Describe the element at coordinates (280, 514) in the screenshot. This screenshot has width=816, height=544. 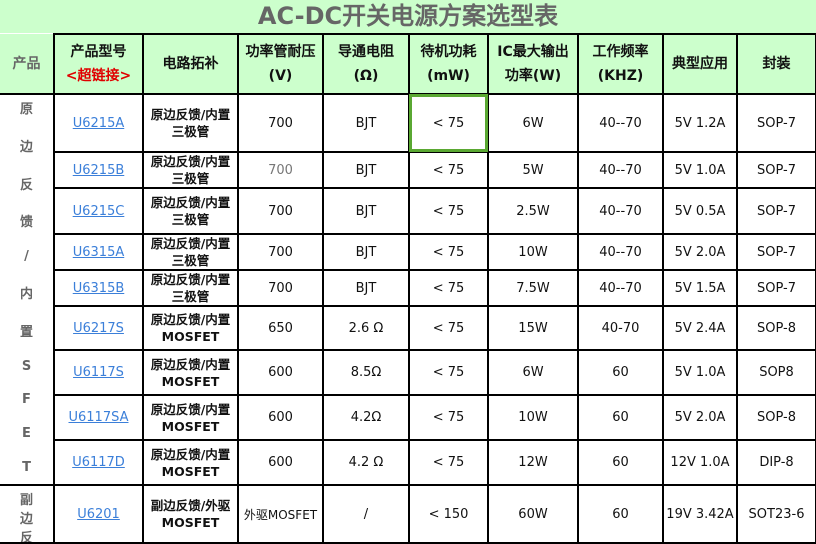
I see `voltage-cell: 外驱MOSFET` at that location.